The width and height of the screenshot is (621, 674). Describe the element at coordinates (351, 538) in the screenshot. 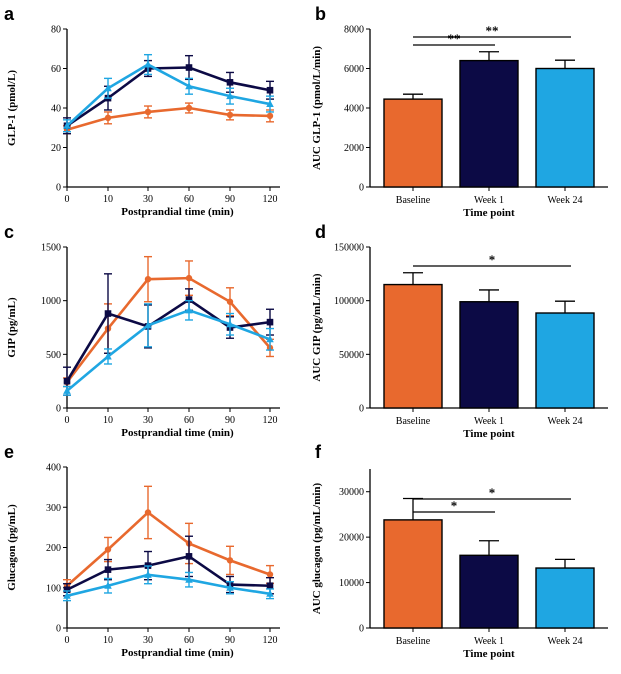

I see `y-tick-label: 20000` at that location.